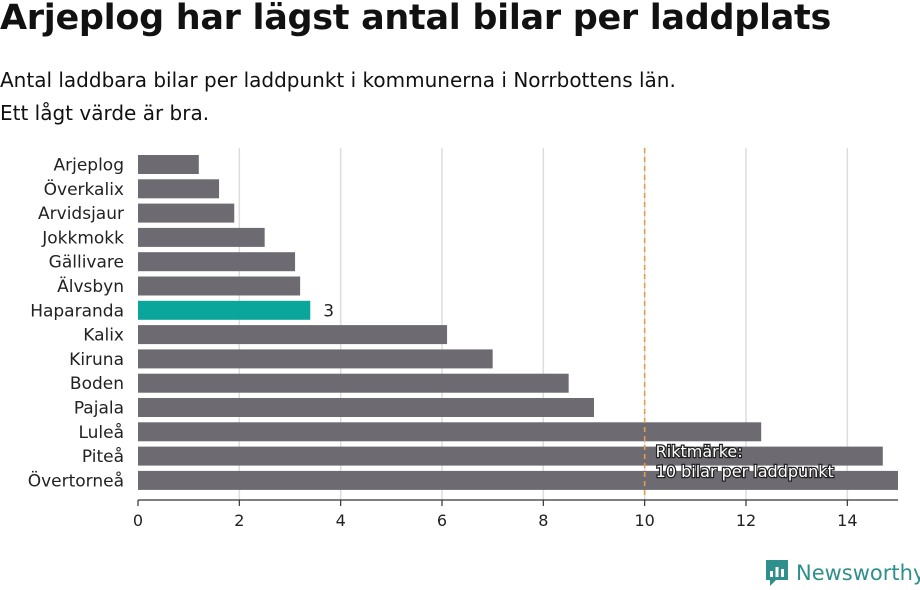 The width and height of the screenshot is (920, 590). Describe the element at coordinates (138, 520) in the screenshot. I see `x-tick-label: 0` at that location.